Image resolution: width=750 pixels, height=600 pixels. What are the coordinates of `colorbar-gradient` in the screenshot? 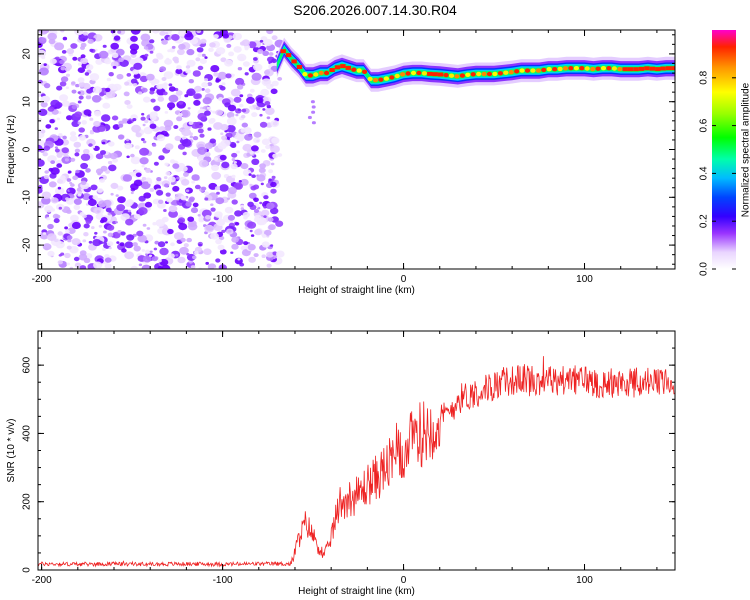 It's located at (724, 149).